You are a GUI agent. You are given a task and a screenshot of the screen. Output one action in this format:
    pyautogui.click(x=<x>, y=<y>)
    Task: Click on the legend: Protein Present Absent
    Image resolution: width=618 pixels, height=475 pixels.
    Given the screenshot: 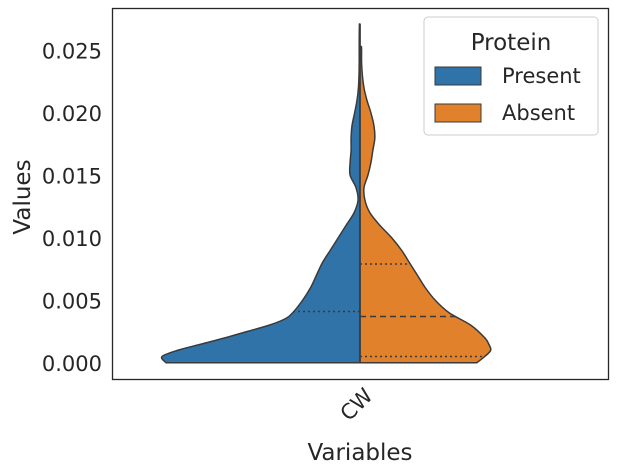 What is the action you would take?
    pyautogui.click(x=511, y=76)
    